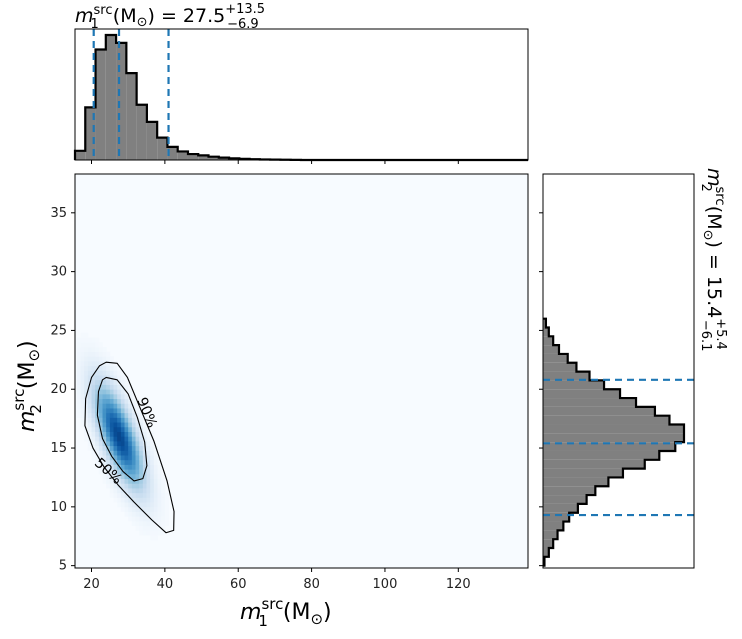 The height and width of the screenshot is (639, 742). I want to click on m2-left-ticks, so click(541, 389).